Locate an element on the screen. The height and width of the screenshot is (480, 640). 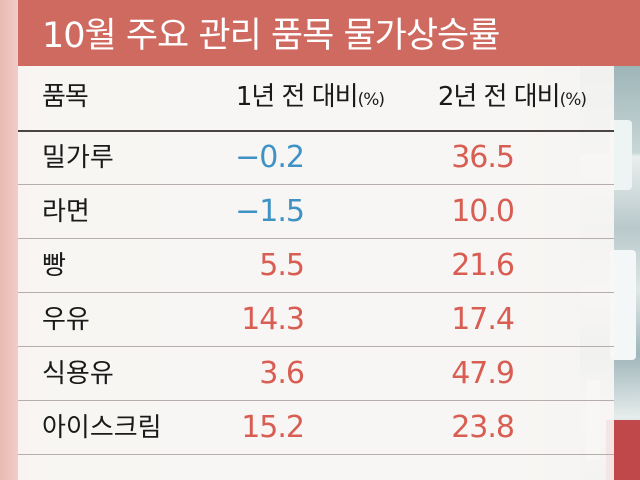
title-banner: 10월 주요 관리 품목 물가상승률 is located at coordinates (329, 33).